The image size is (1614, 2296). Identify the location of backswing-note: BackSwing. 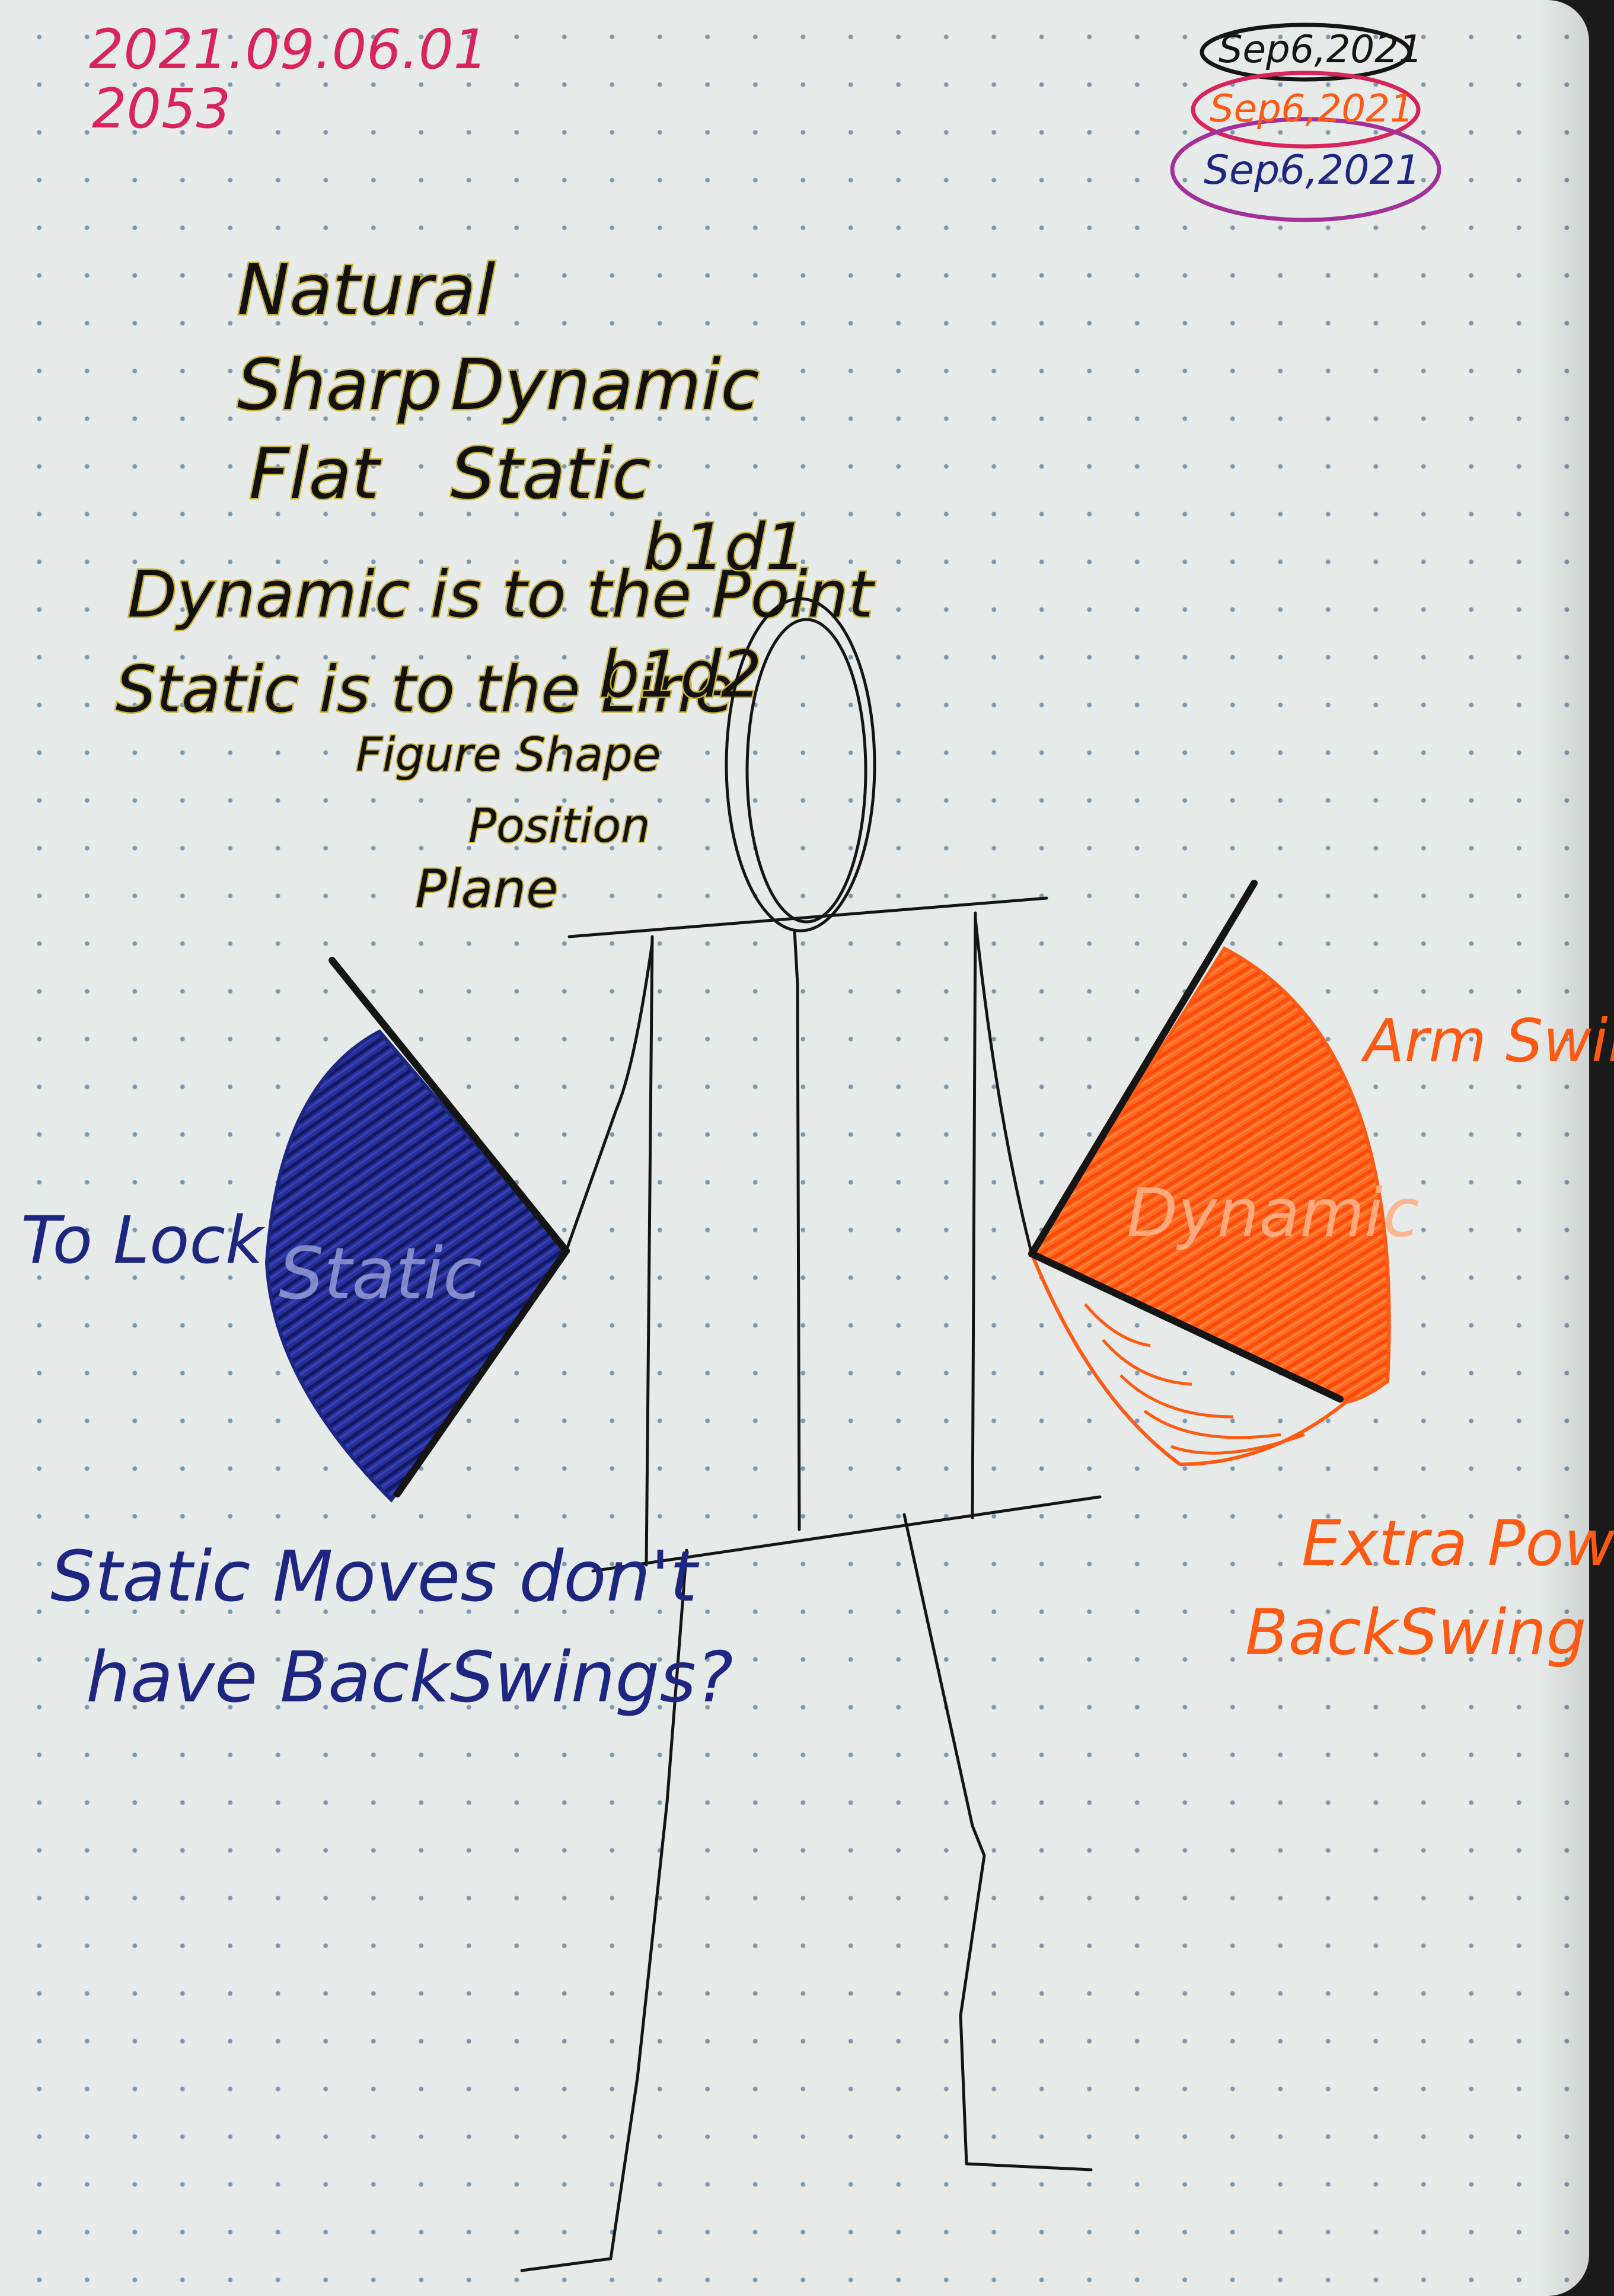
(1416, 1632).